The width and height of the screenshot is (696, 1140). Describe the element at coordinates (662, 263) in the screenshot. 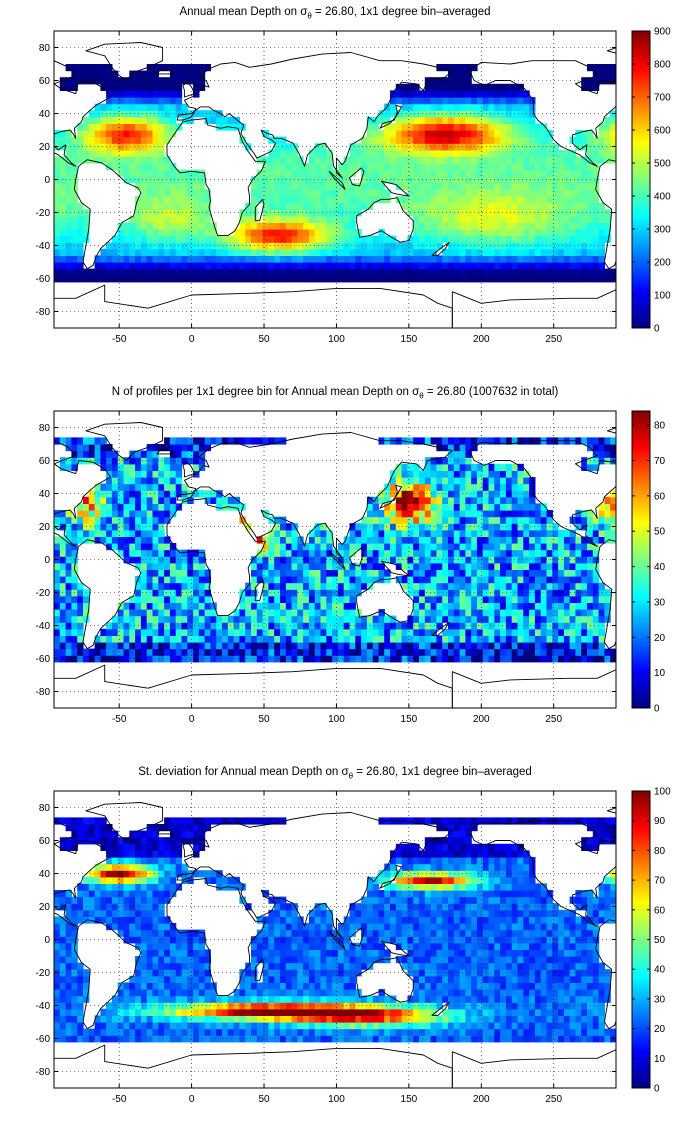

I see `colorbar-tick-label: 200` at that location.